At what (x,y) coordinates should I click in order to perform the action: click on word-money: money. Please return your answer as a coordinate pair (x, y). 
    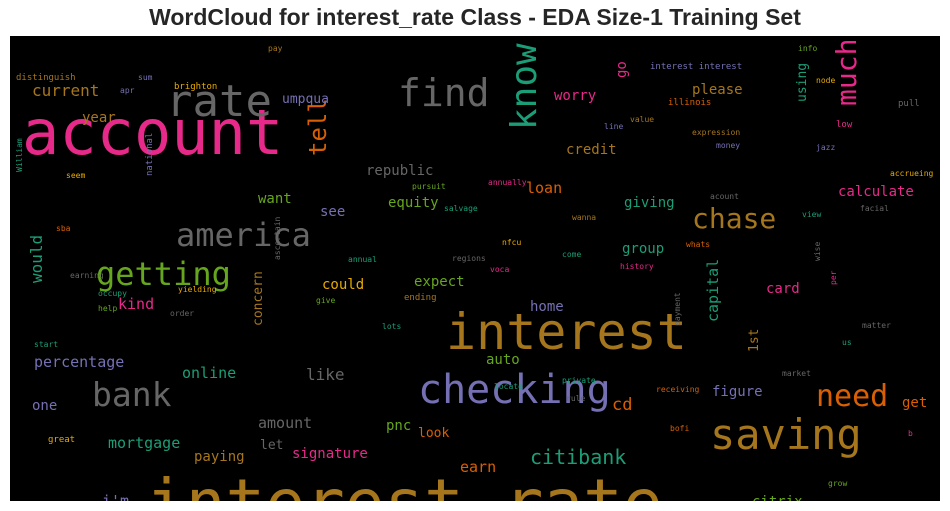
    Looking at the image, I should click on (728, 145).